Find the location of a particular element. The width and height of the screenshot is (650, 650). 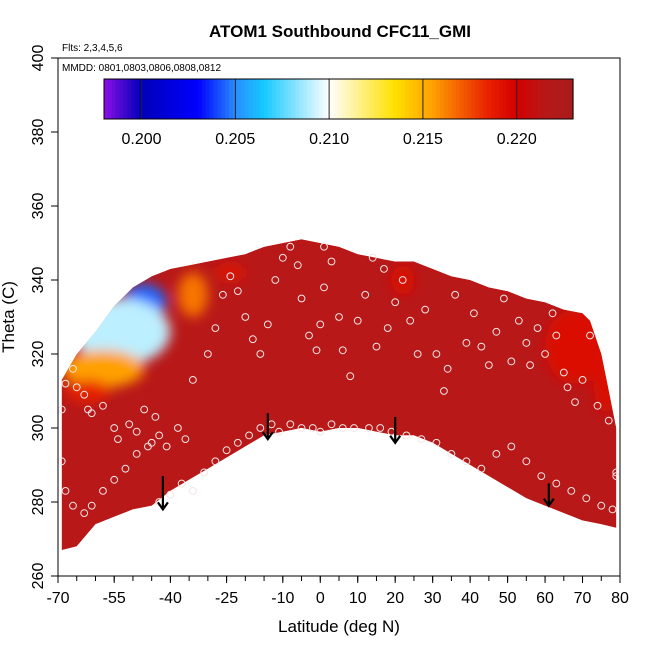

y-tick-label: 260 is located at coordinates (38, 576).